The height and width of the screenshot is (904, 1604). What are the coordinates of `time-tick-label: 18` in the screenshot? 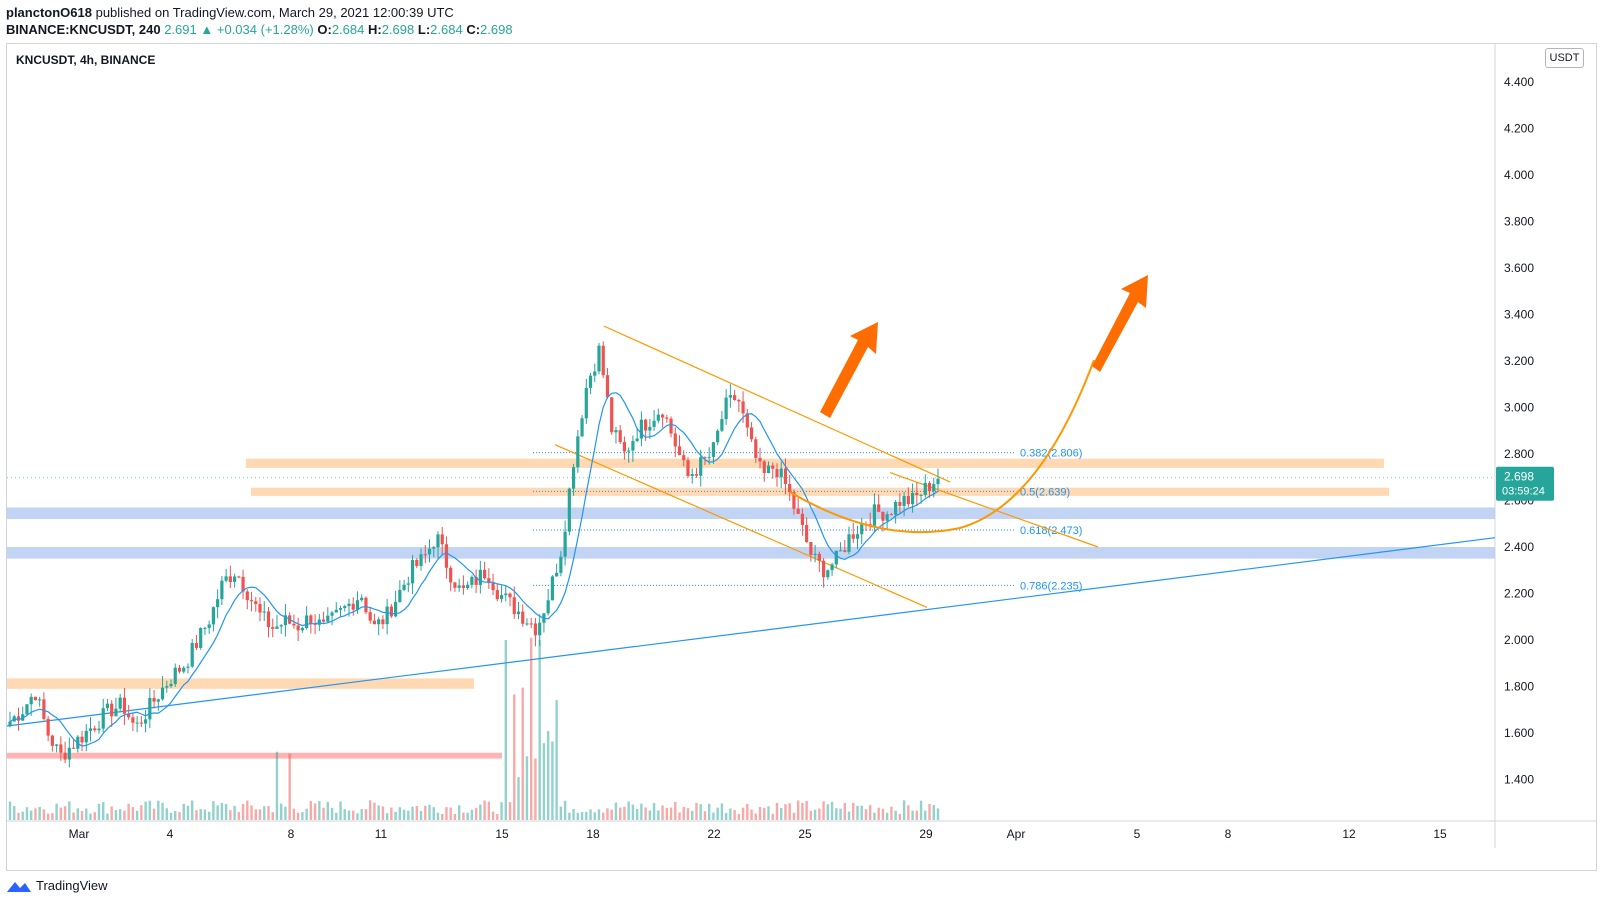 It's located at (593, 834).